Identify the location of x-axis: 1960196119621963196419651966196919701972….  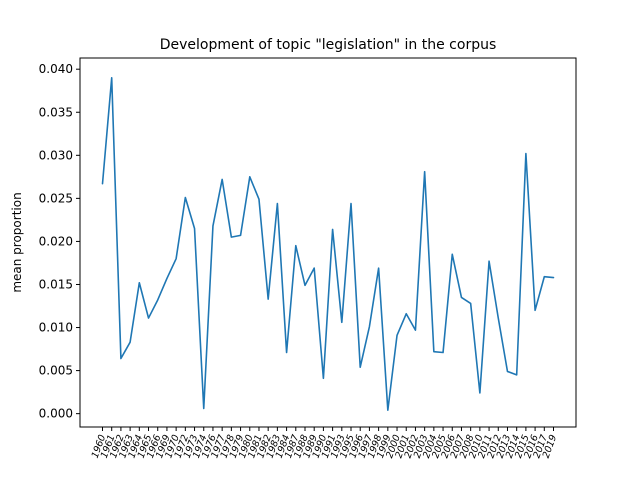
(324, 443).